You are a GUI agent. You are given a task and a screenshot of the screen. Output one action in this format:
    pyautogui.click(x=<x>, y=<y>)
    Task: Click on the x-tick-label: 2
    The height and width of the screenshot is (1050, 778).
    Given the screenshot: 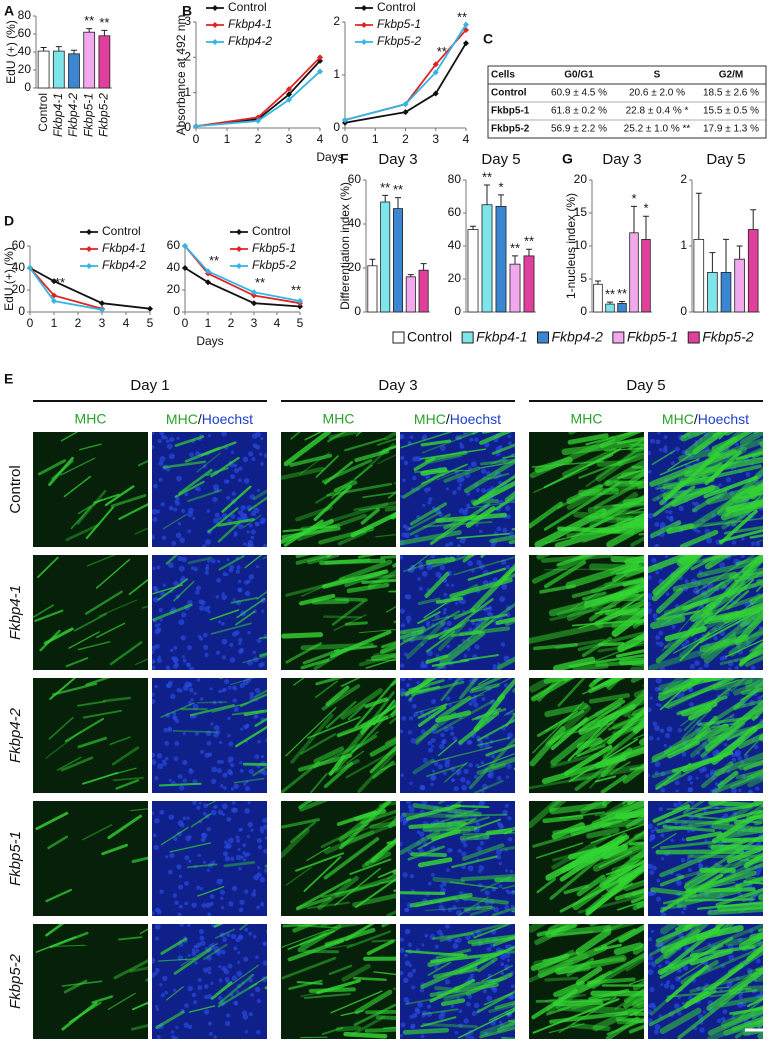 What is the action you would take?
    pyautogui.click(x=258, y=139)
    